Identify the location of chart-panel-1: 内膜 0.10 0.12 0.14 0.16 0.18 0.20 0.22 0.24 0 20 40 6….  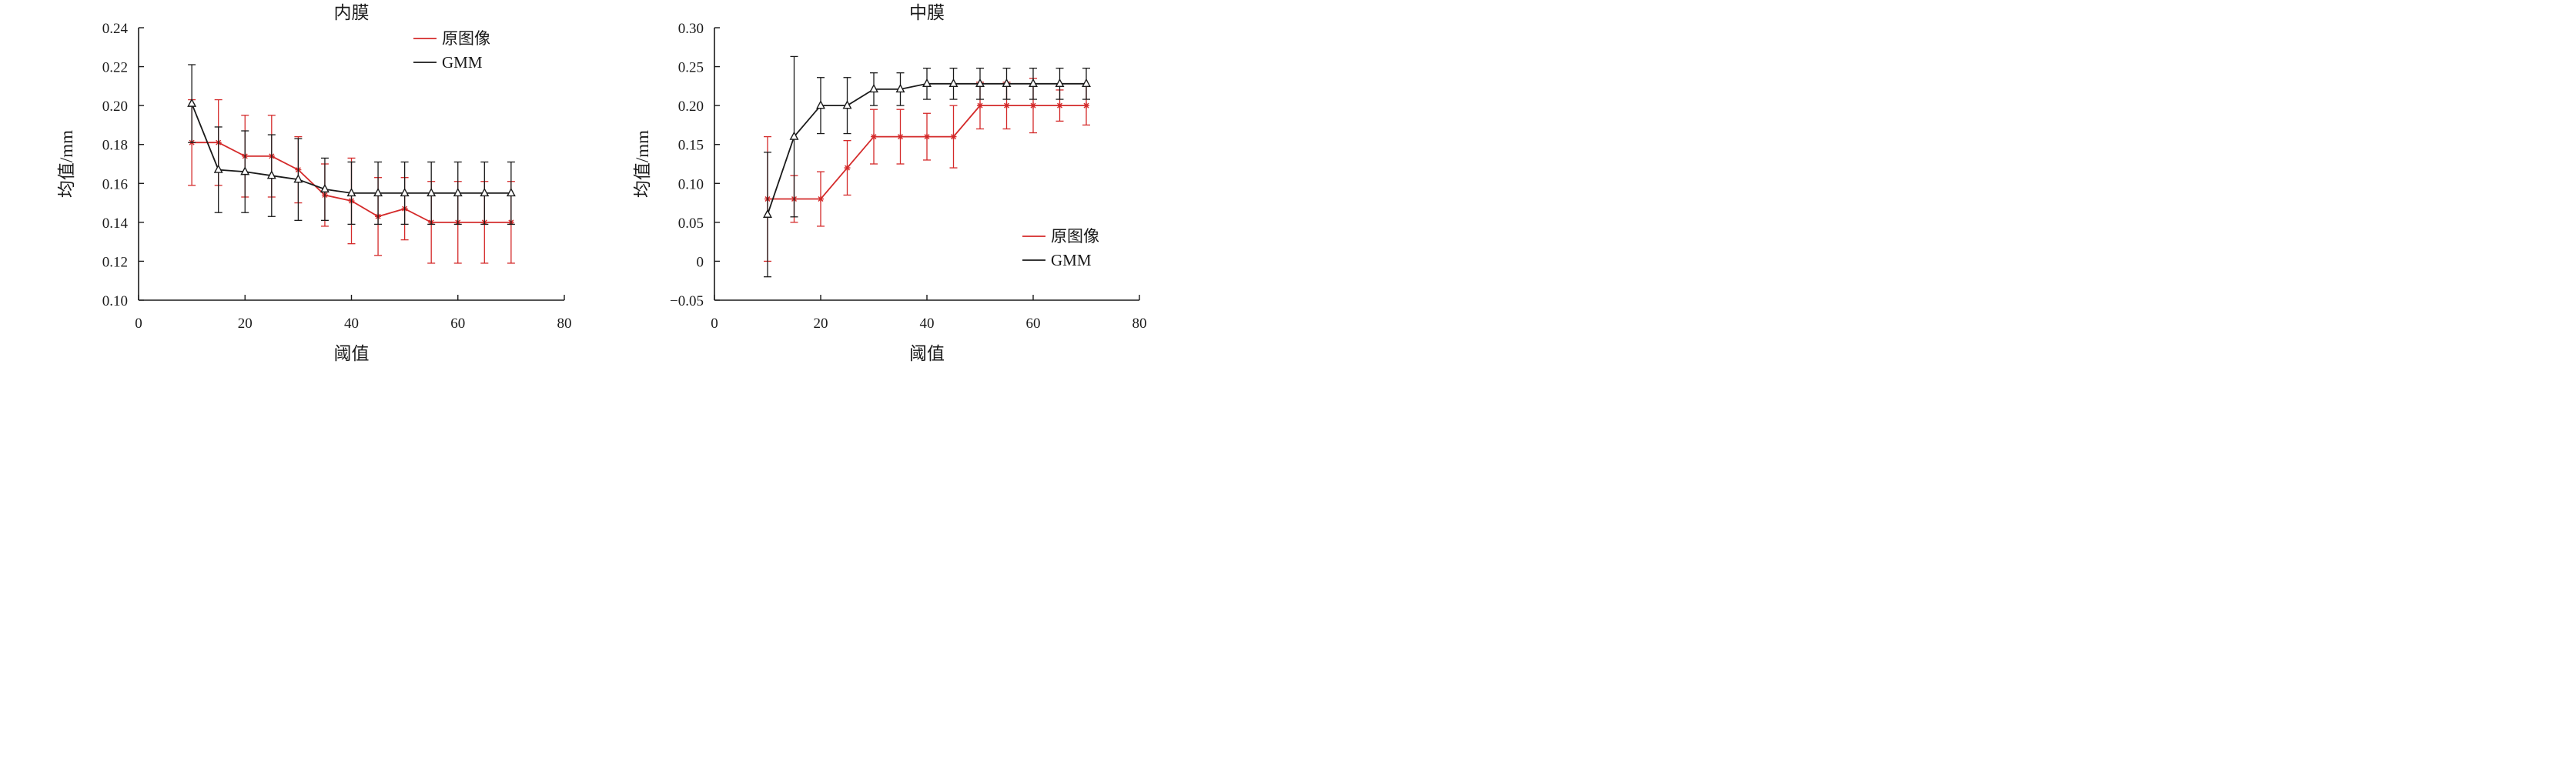
(314, 183).